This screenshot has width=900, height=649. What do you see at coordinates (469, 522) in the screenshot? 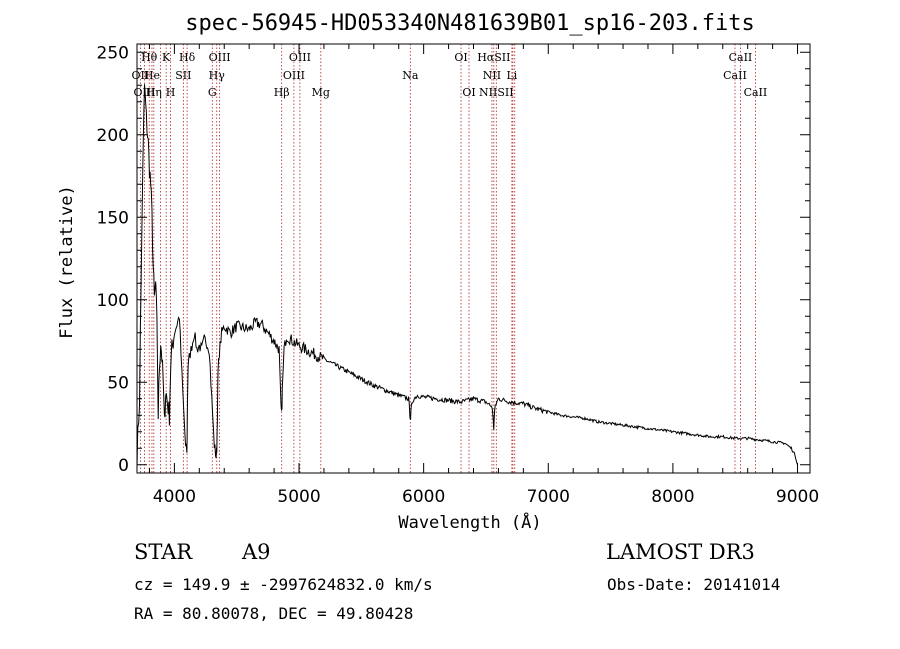
I see `x-axis-label: Wavelength (Å)` at bounding box center [469, 522].